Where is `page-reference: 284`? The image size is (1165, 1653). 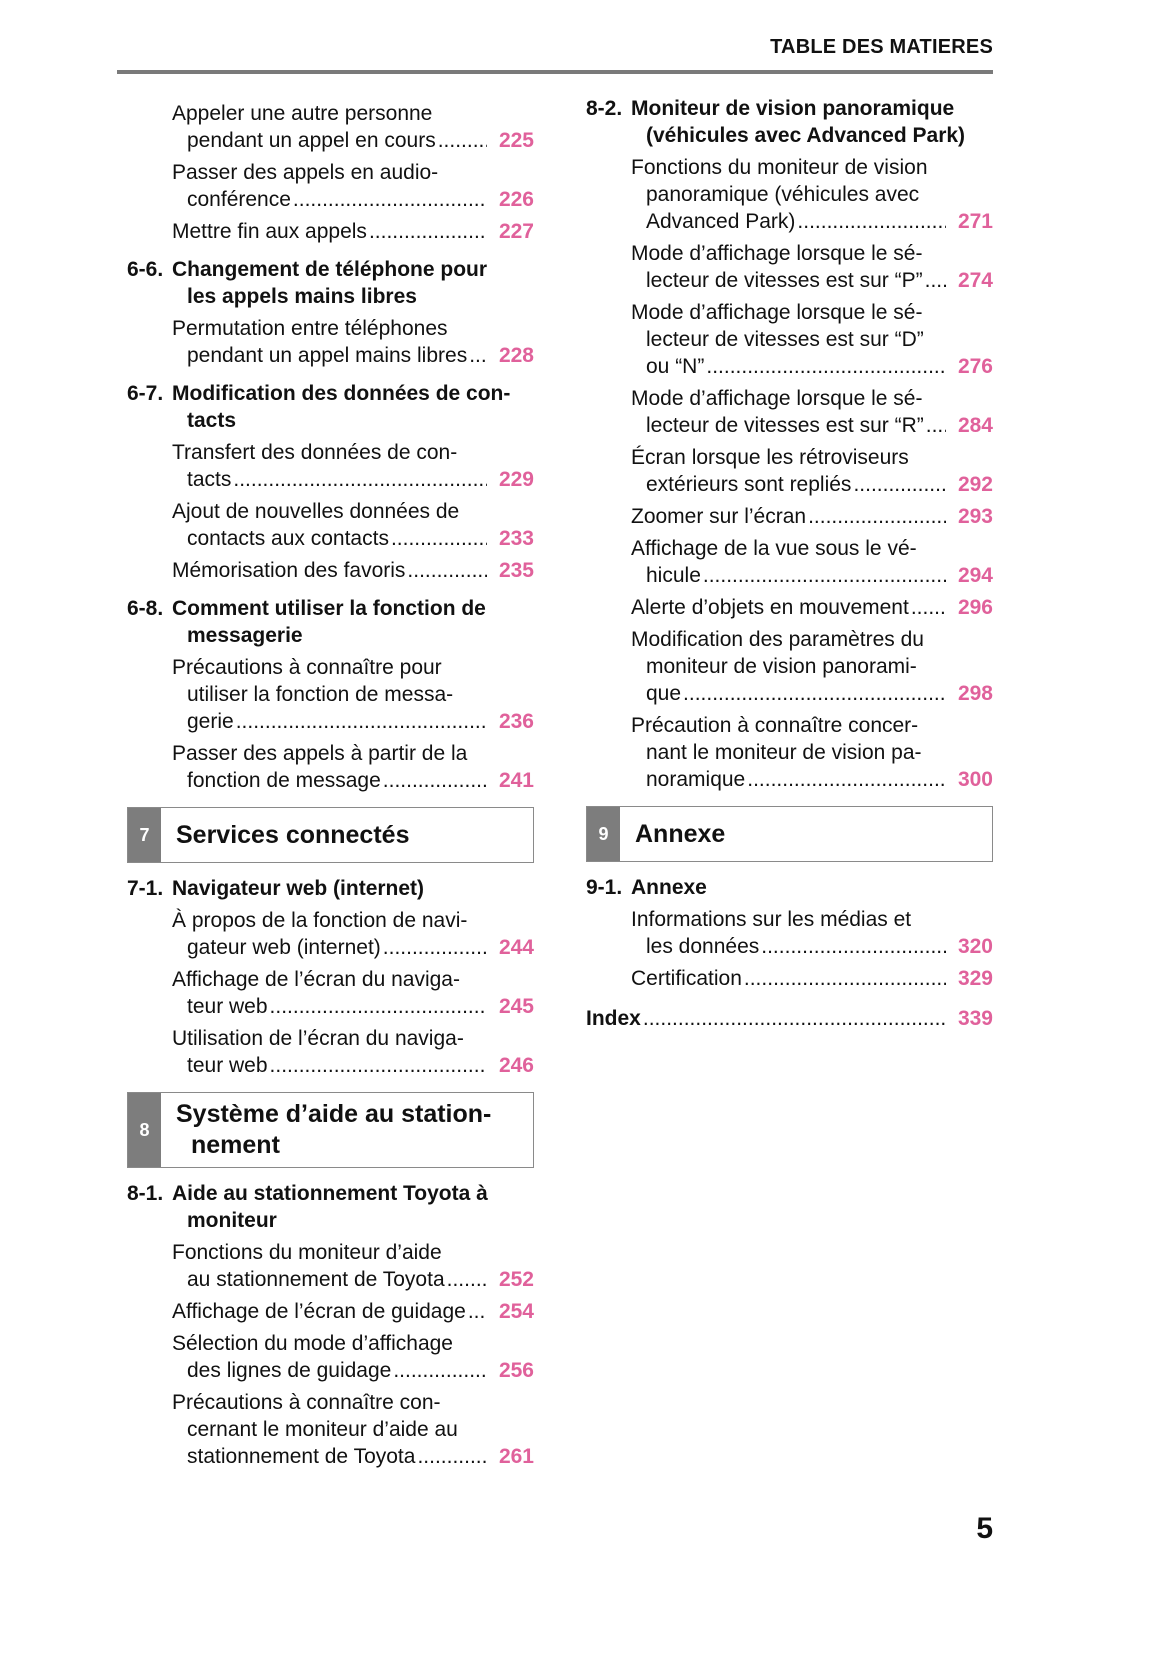
page-reference: 284 is located at coordinates (975, 425).